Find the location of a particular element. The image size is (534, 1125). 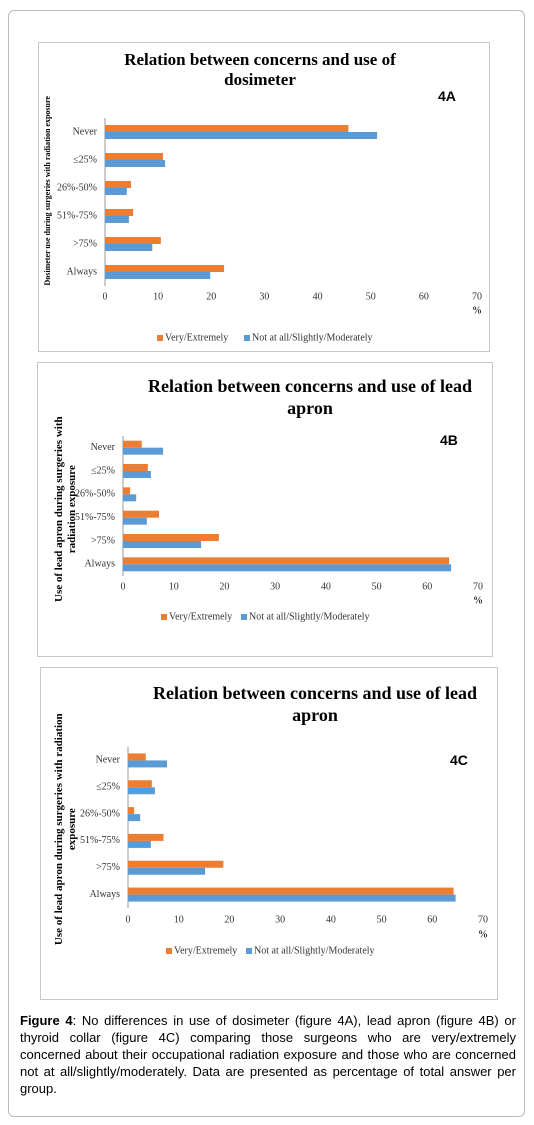

chart-annotation: 4C is located at coordinates (459, 760).